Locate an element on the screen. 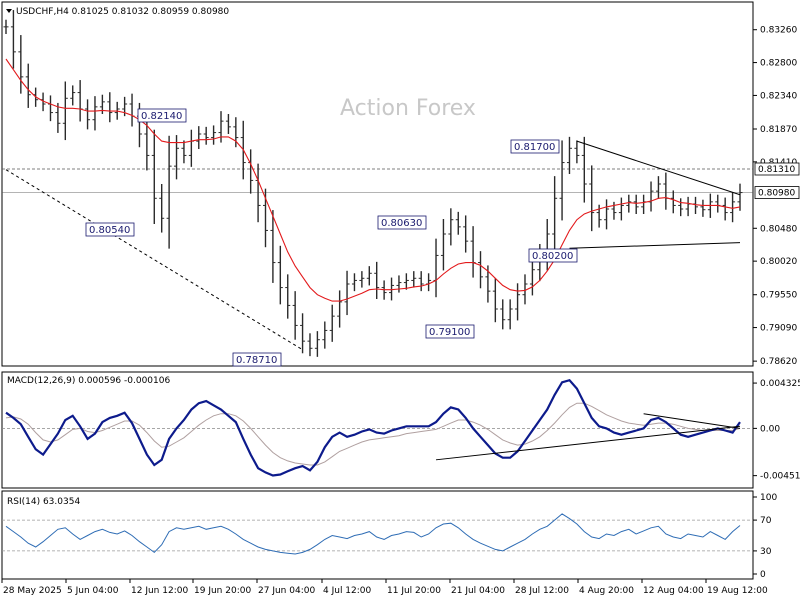 The image size is (800, 600). y-tick-label: 0.80020 is located at coordinates (778, 262).